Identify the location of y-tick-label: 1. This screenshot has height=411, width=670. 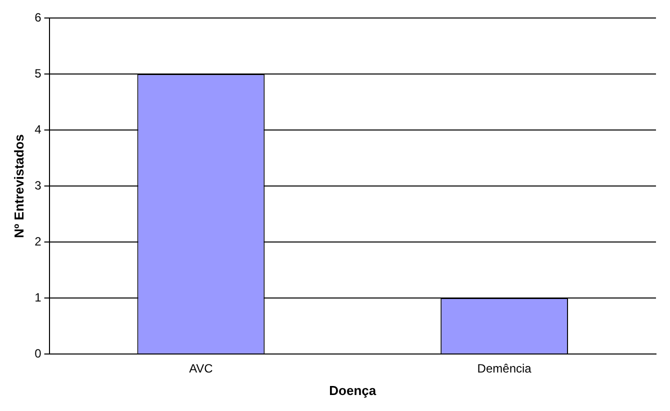
(38, 297).